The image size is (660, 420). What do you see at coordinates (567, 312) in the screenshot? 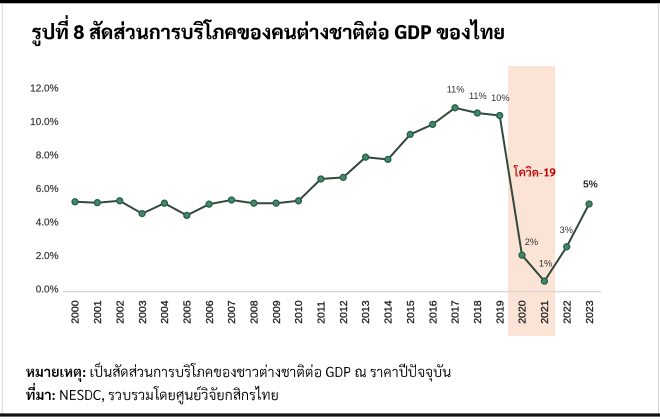
I see `svg-text: 2022` at bounding box center [567, 312].